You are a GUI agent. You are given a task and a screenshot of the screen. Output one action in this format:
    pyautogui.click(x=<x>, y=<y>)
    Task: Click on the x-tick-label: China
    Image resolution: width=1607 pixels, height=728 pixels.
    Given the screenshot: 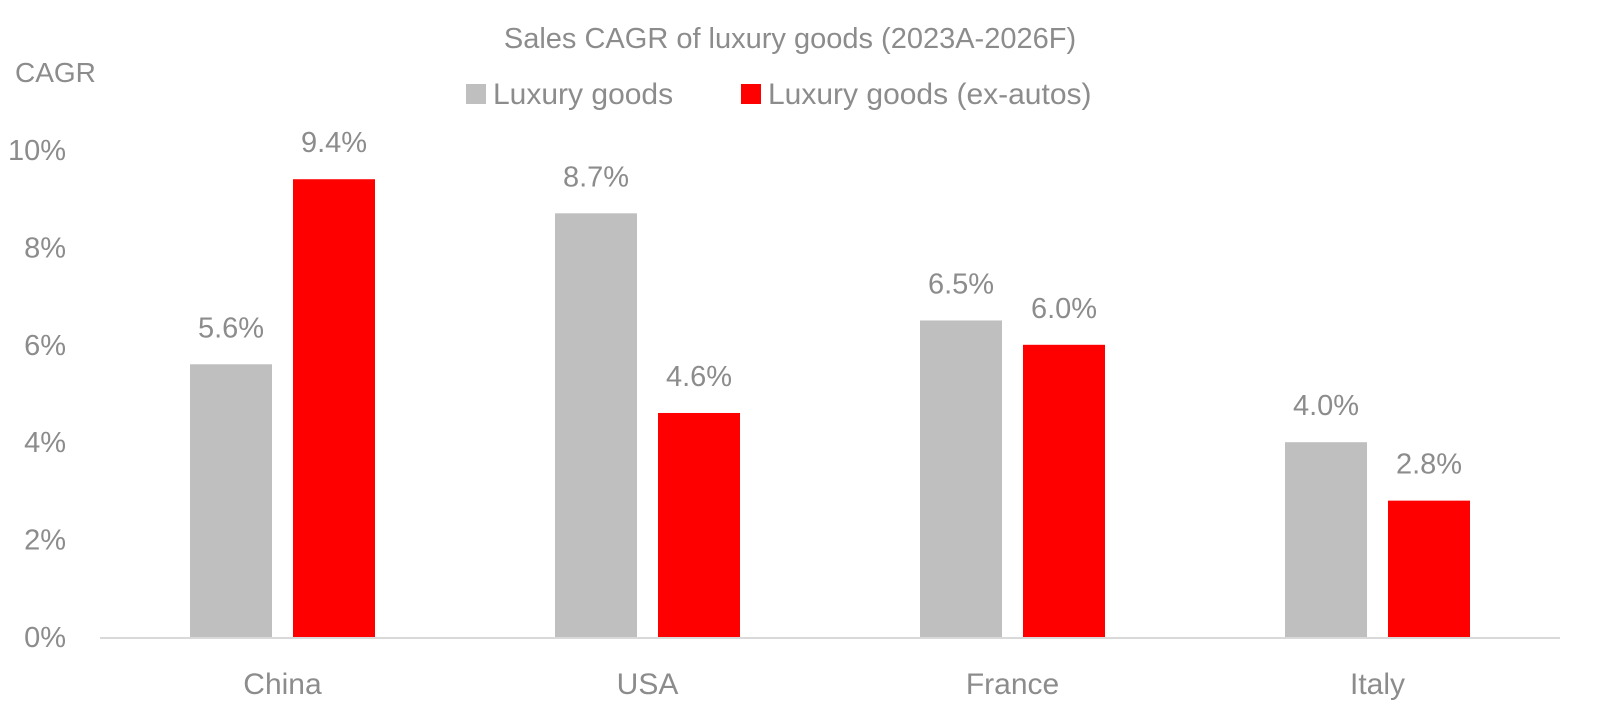 What is the action you would take?
    pyautogui.click(x=282, y=684)
    